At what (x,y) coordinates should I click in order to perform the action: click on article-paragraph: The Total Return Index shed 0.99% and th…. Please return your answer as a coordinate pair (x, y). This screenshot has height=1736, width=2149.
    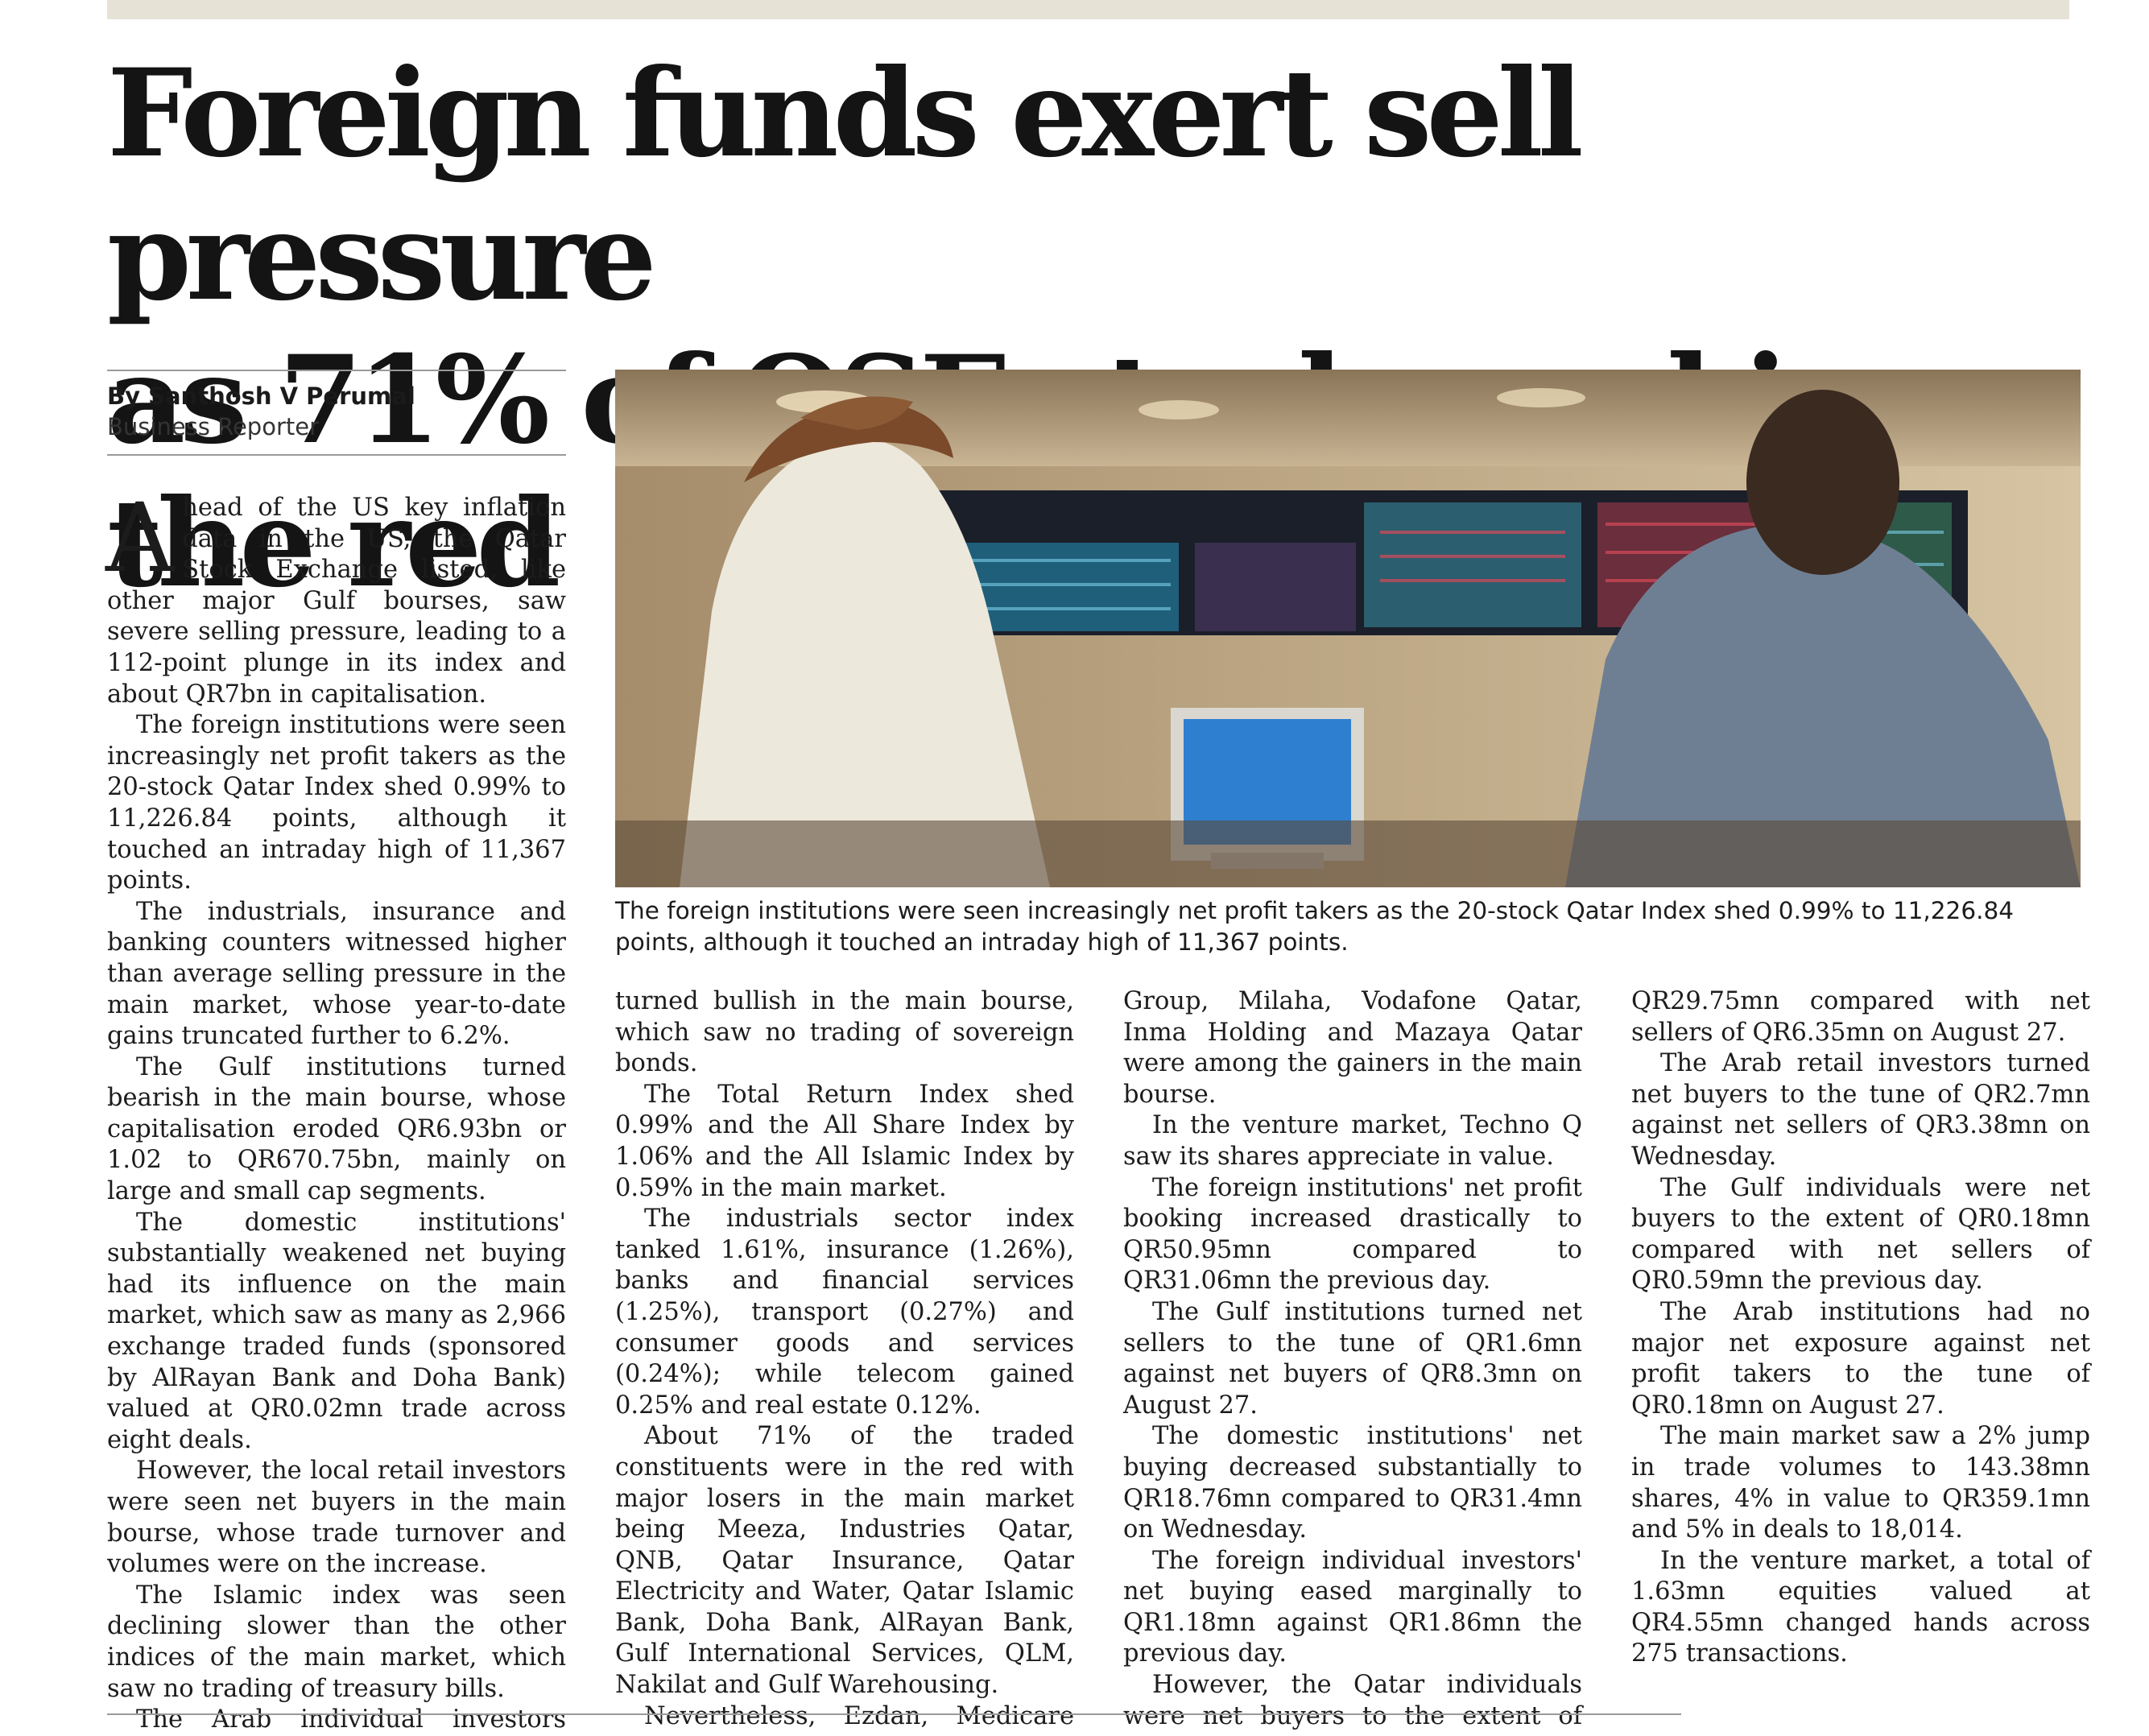
    Looking at the image, I should click on (844, 1141).